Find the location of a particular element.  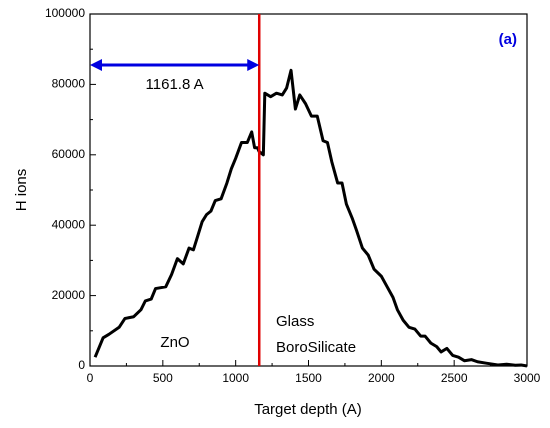

arrow-label: 1161.8 A is located at coordinates (175, 84).